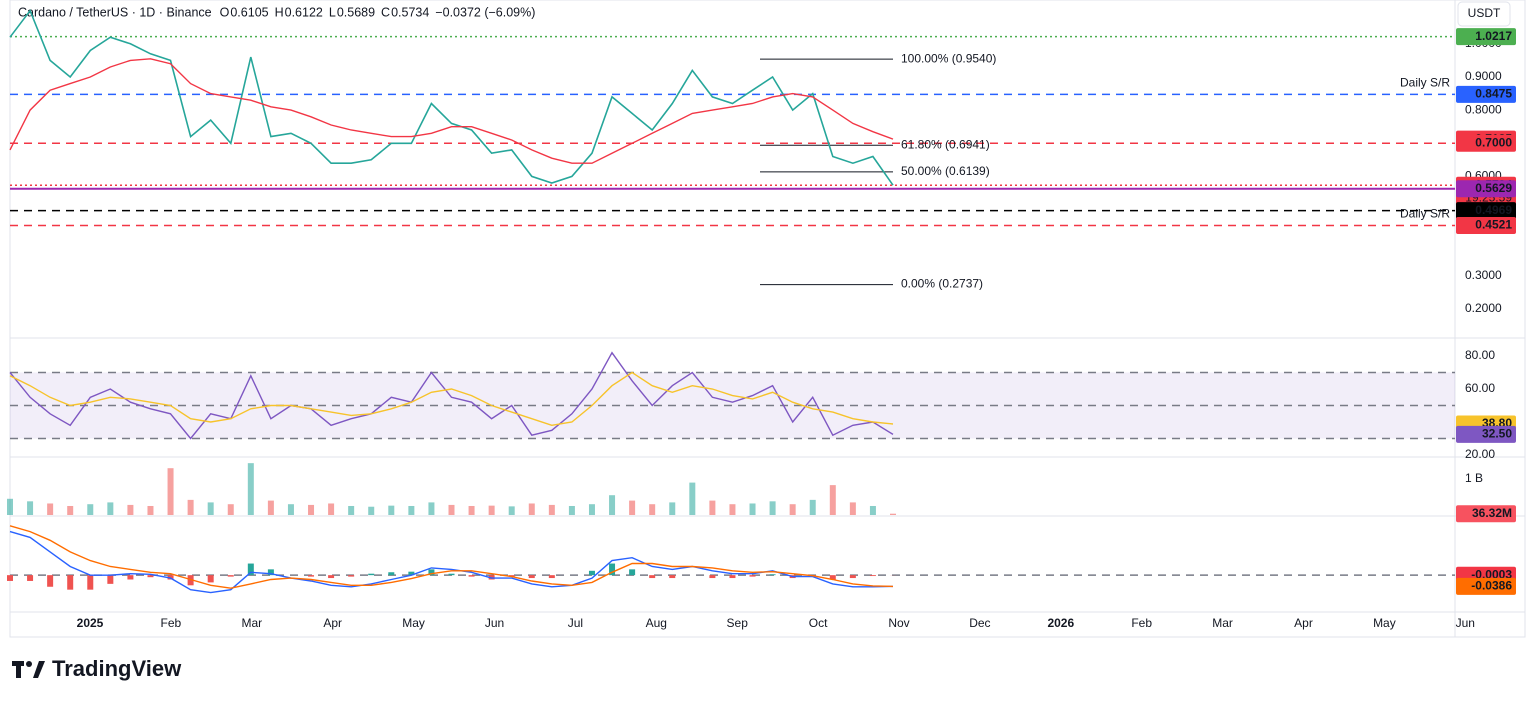  I want to click on ohlc-value: 0.6122, so click(304, 12).